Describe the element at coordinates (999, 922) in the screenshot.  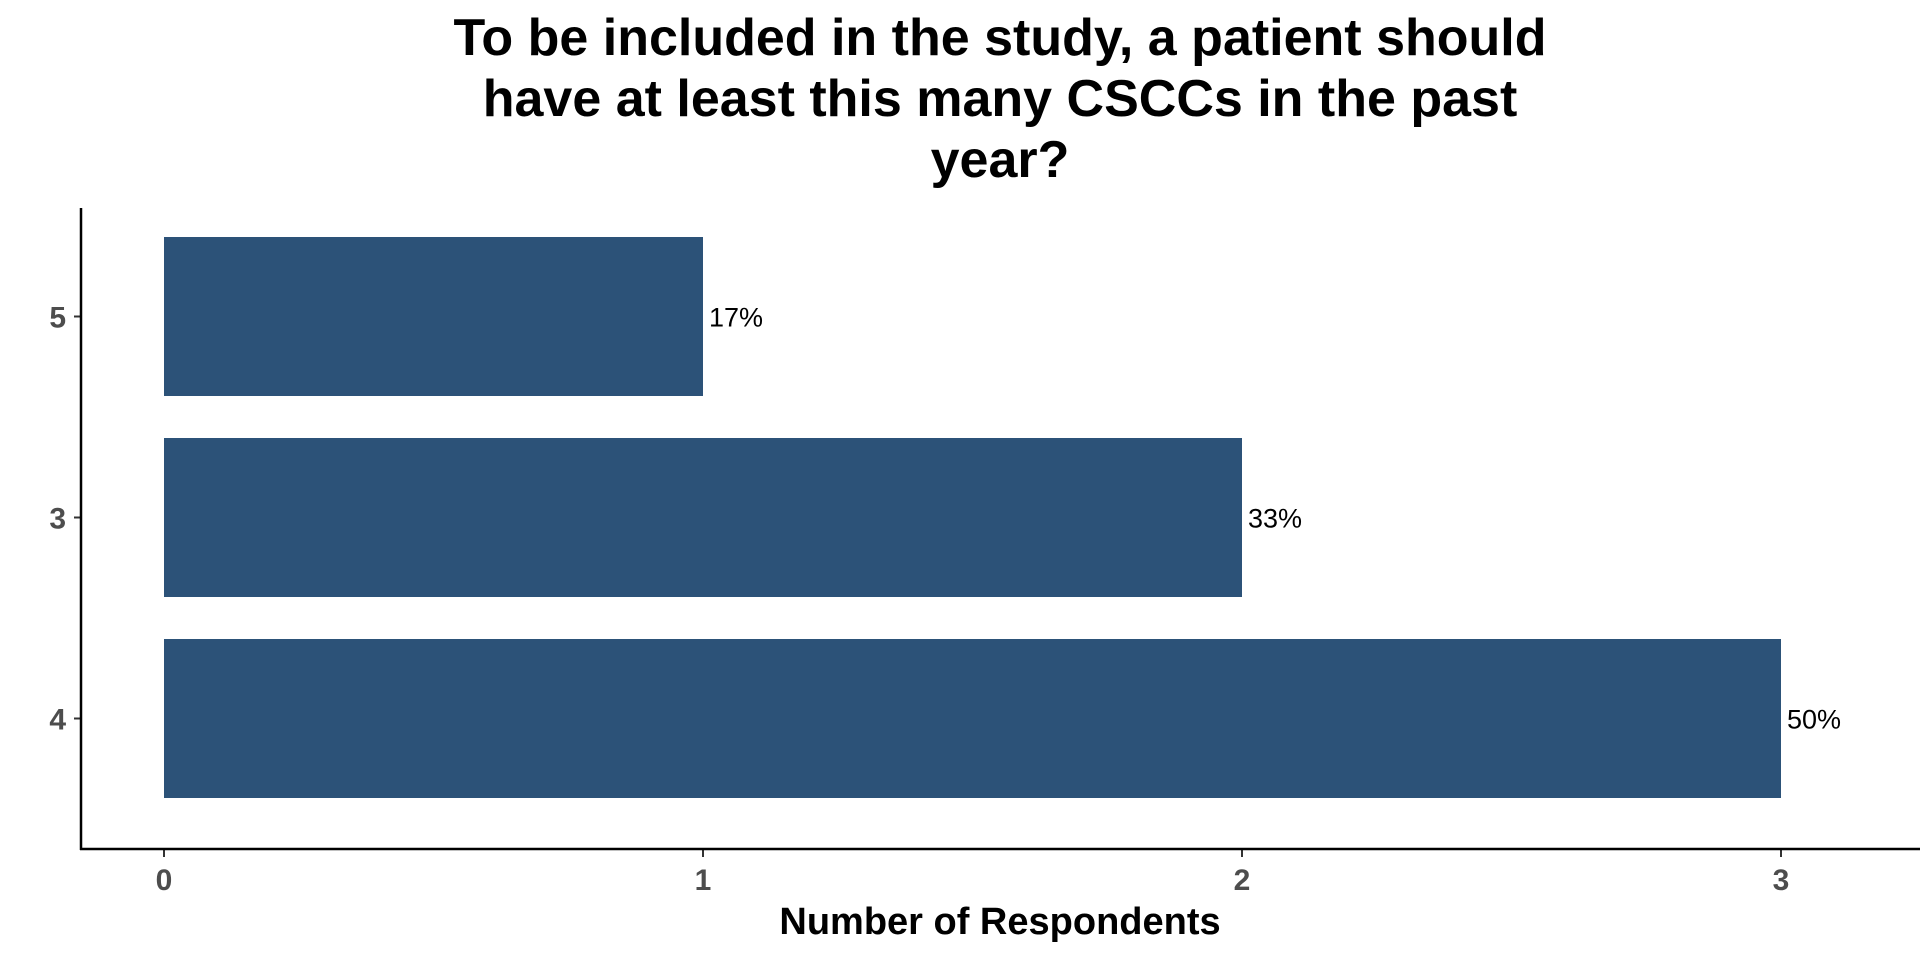
I see `x-axis-title: Number of Respondents` at that location.